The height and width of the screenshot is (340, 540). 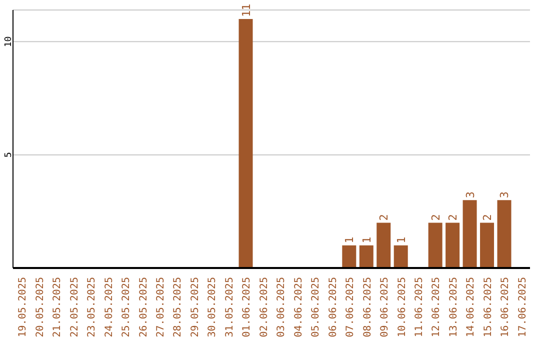 I want to click on x-tick-label: 04.06.2025, so click(x=298, y=307).